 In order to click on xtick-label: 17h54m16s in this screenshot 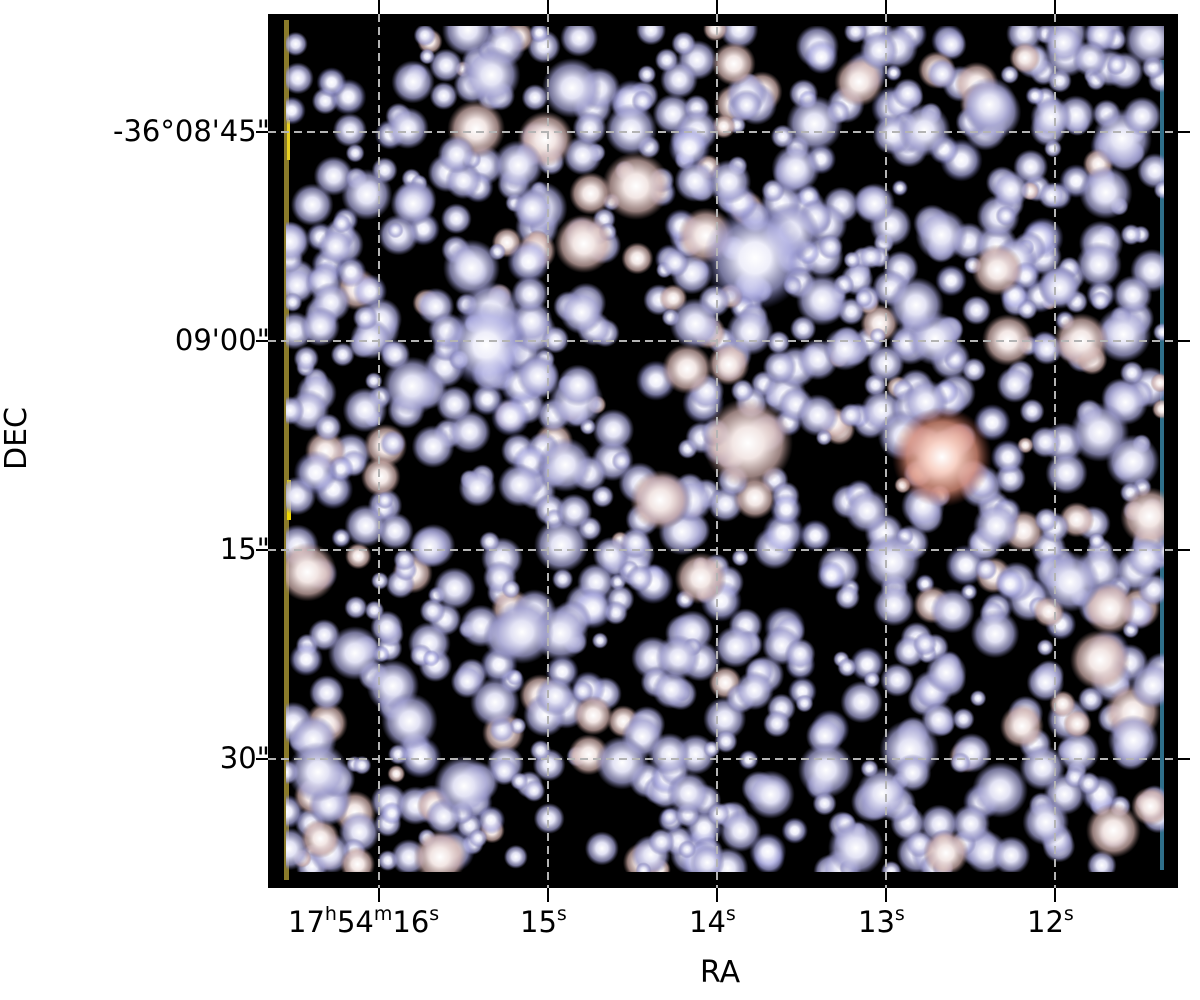, I will do `click(364, 921)`.